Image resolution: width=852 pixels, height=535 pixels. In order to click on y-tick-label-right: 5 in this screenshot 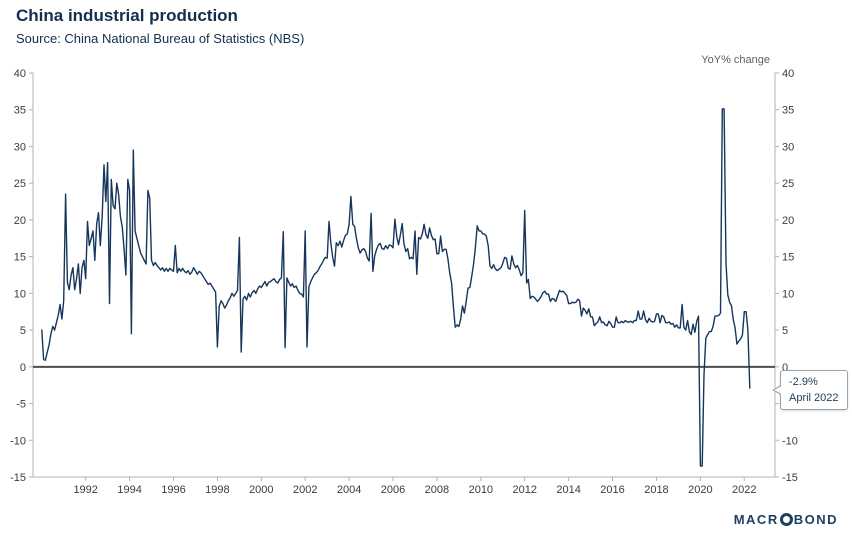, I will do `click(785, 331)`.